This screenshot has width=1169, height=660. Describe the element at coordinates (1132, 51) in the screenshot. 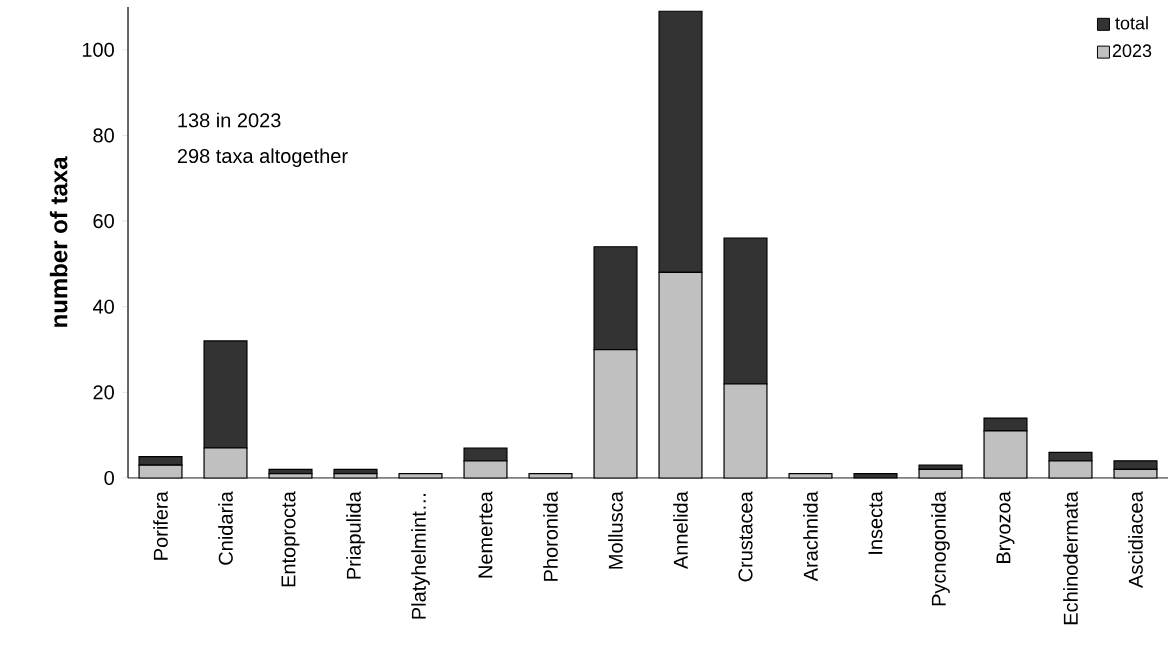

I see `legend-label: 2023` at that location.